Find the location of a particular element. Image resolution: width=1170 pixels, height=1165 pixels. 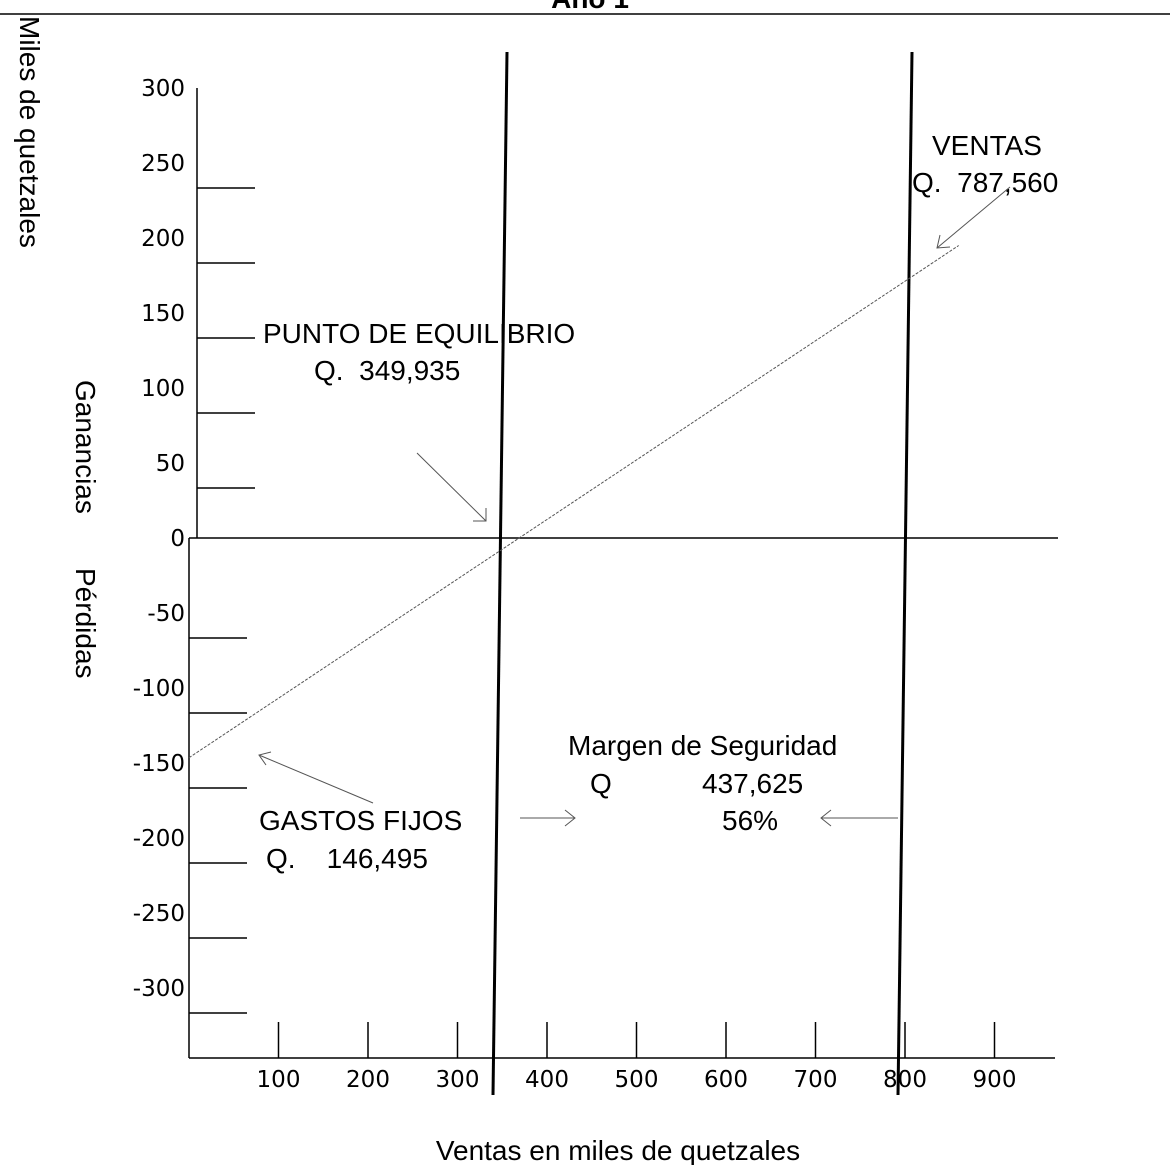

y-tick-label: -150 is located at coordinates (159, 764).